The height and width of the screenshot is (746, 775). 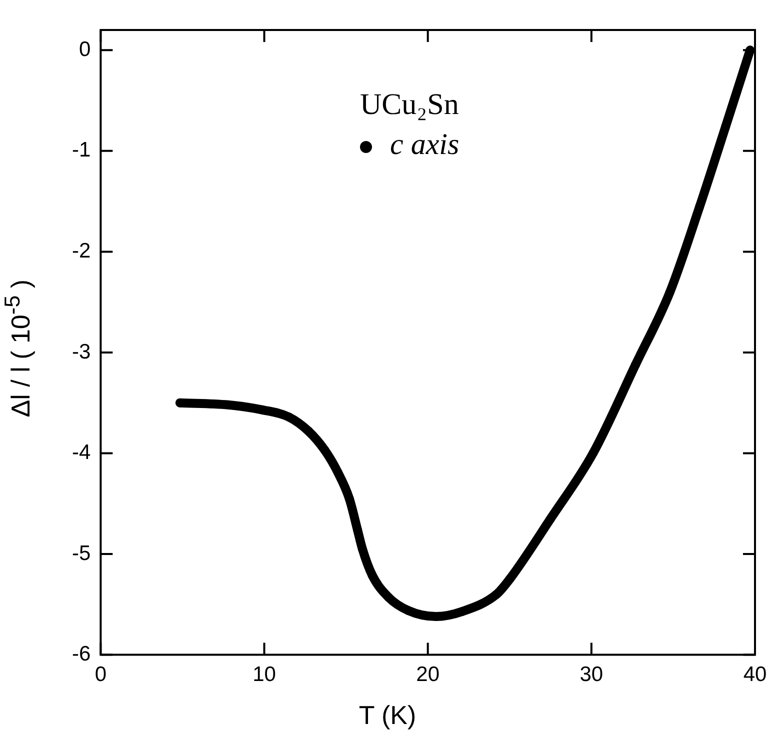 What do you see at coordinates (388, 715) in the screenshot?
I see `x-axis-title: T (K)` at bounding box center [388, 715].